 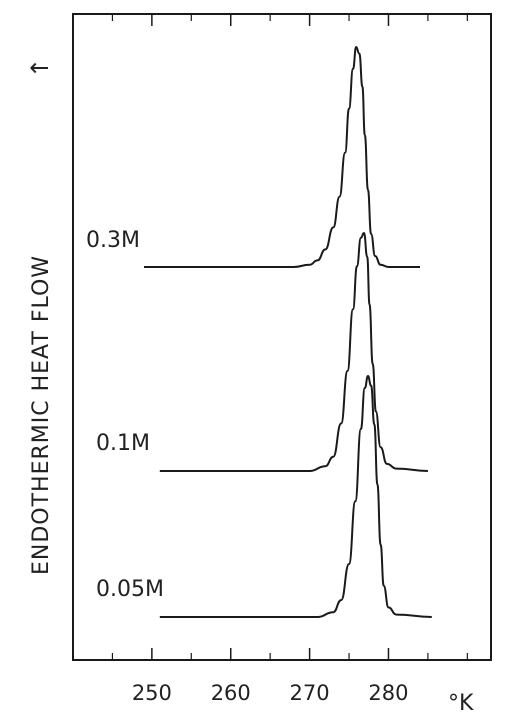 I want to click on x-tick-label-260: 260, so click(x=231, y=693).